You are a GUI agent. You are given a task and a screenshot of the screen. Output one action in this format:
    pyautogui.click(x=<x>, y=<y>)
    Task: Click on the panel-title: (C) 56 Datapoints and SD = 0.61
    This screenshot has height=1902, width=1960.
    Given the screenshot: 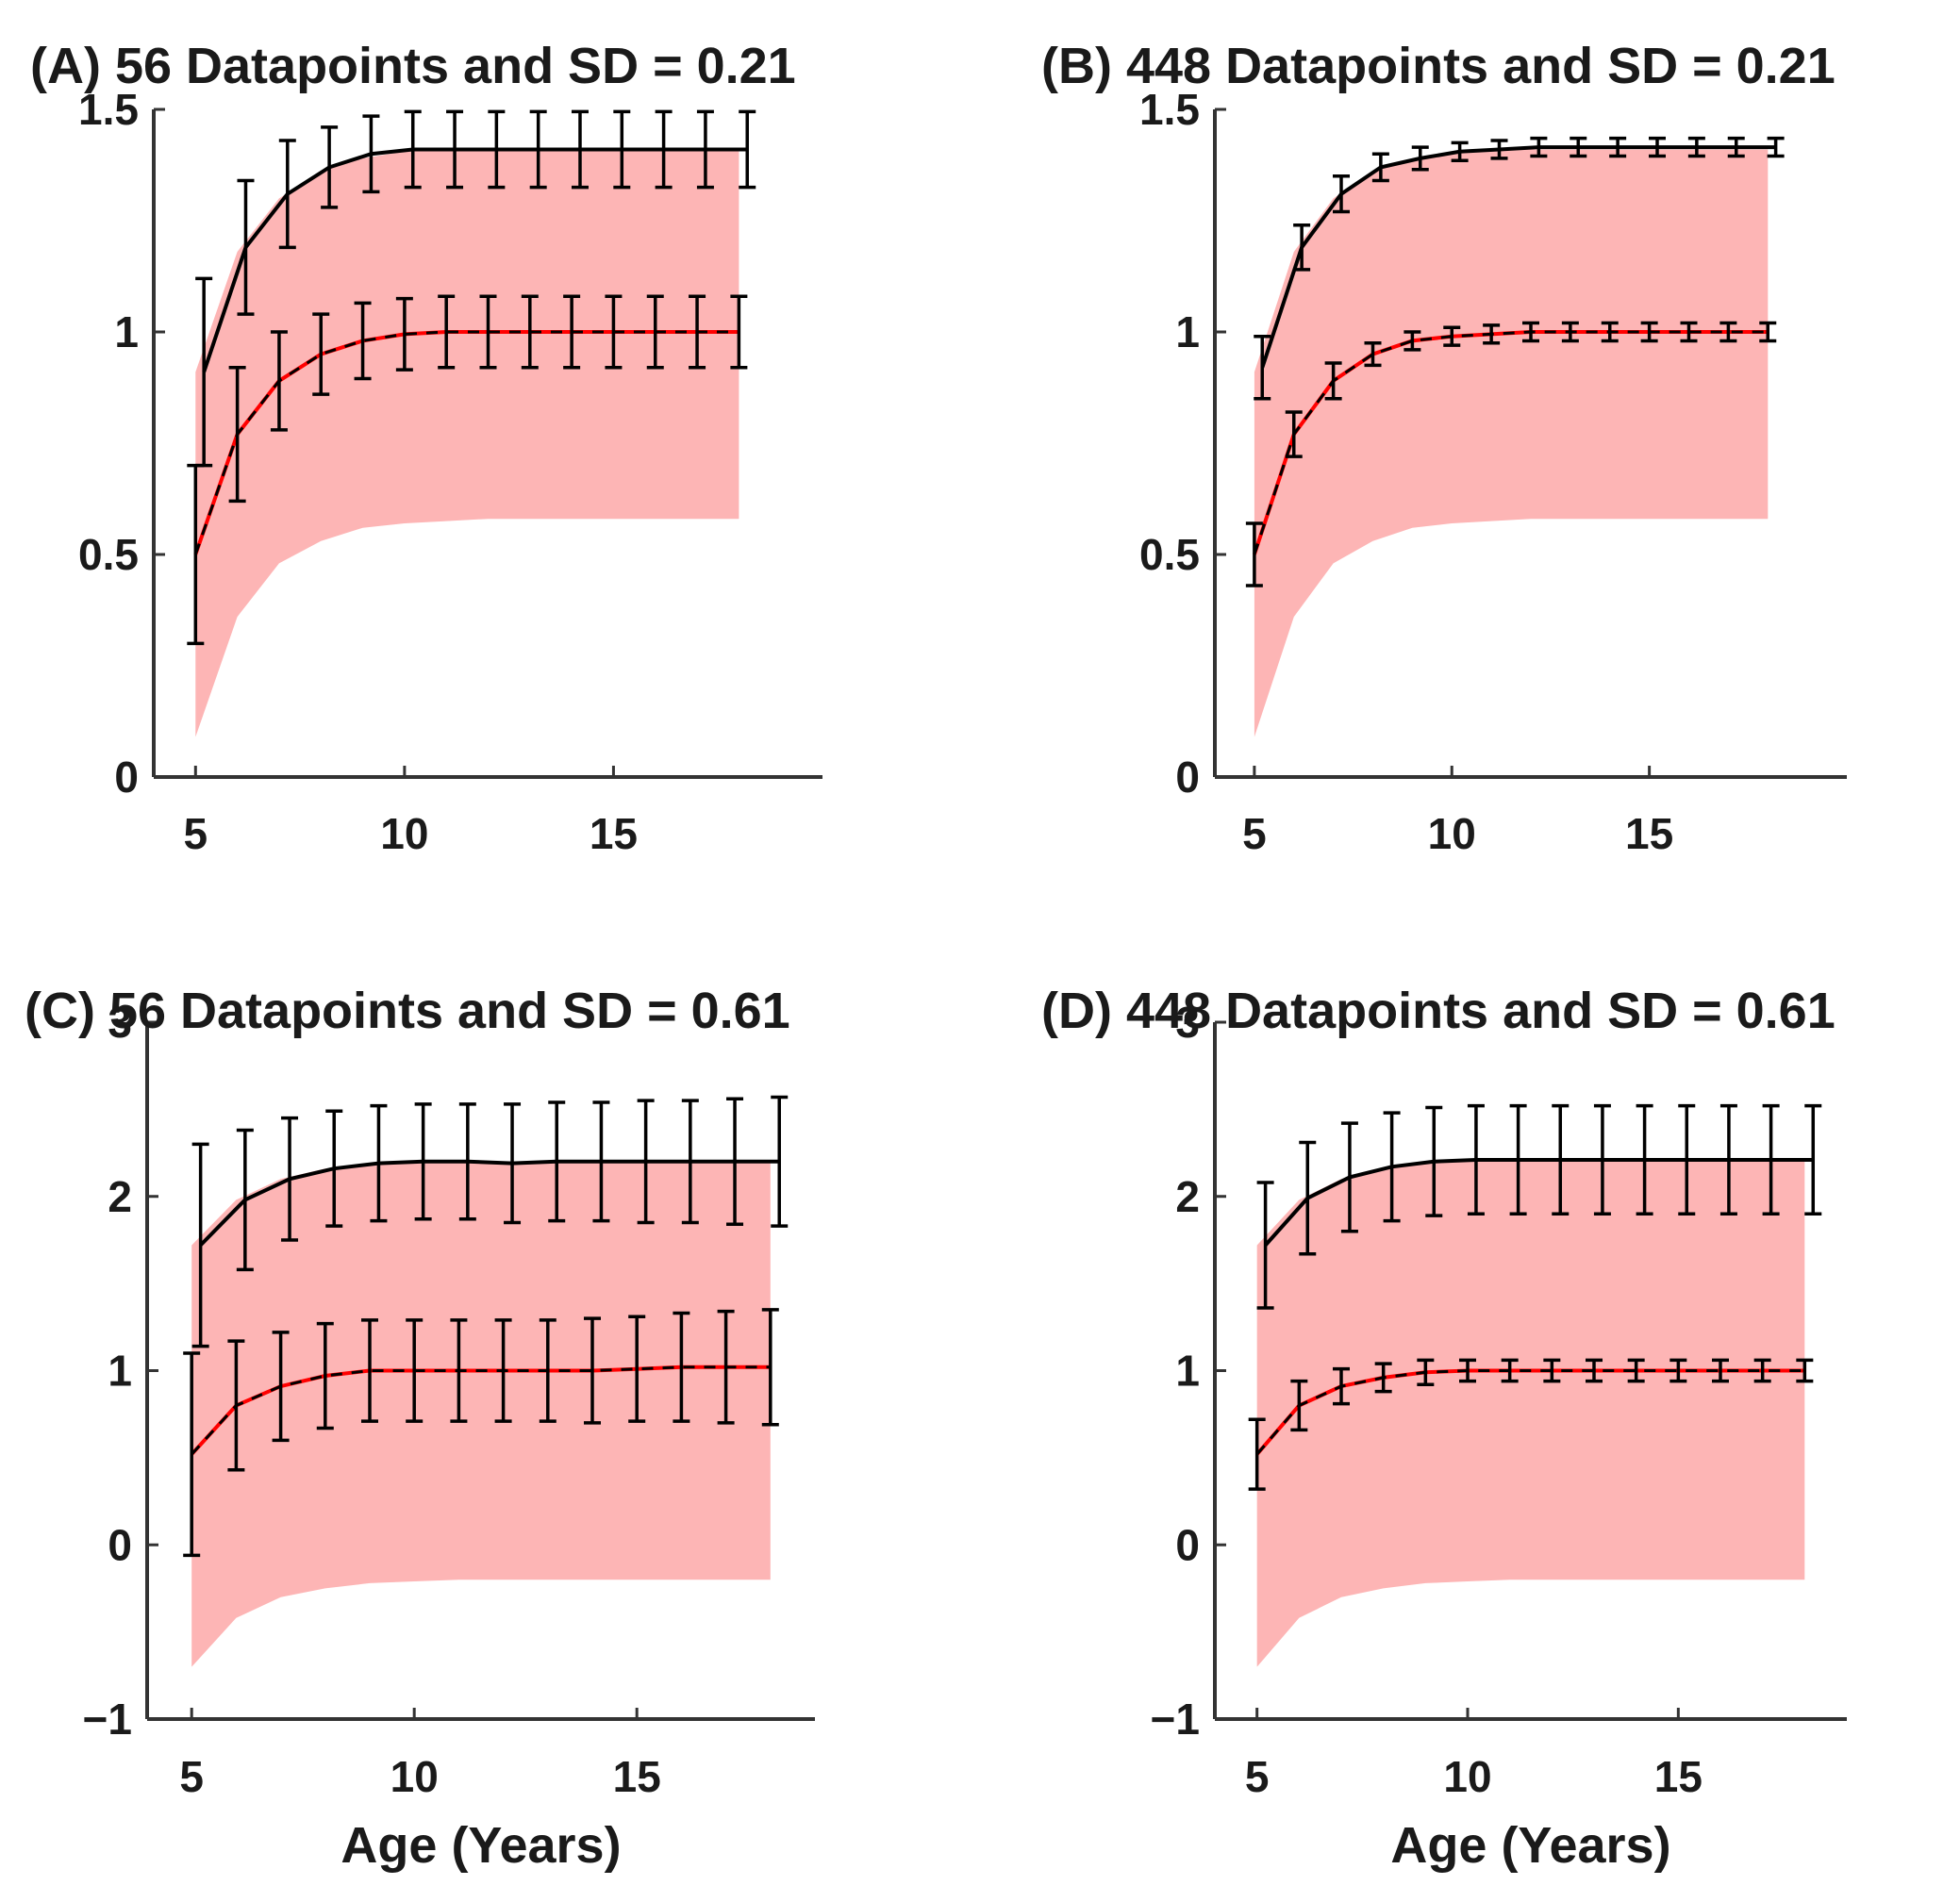 What is the action you would take?
    pyautogui.click(x=407, y=1011)
    